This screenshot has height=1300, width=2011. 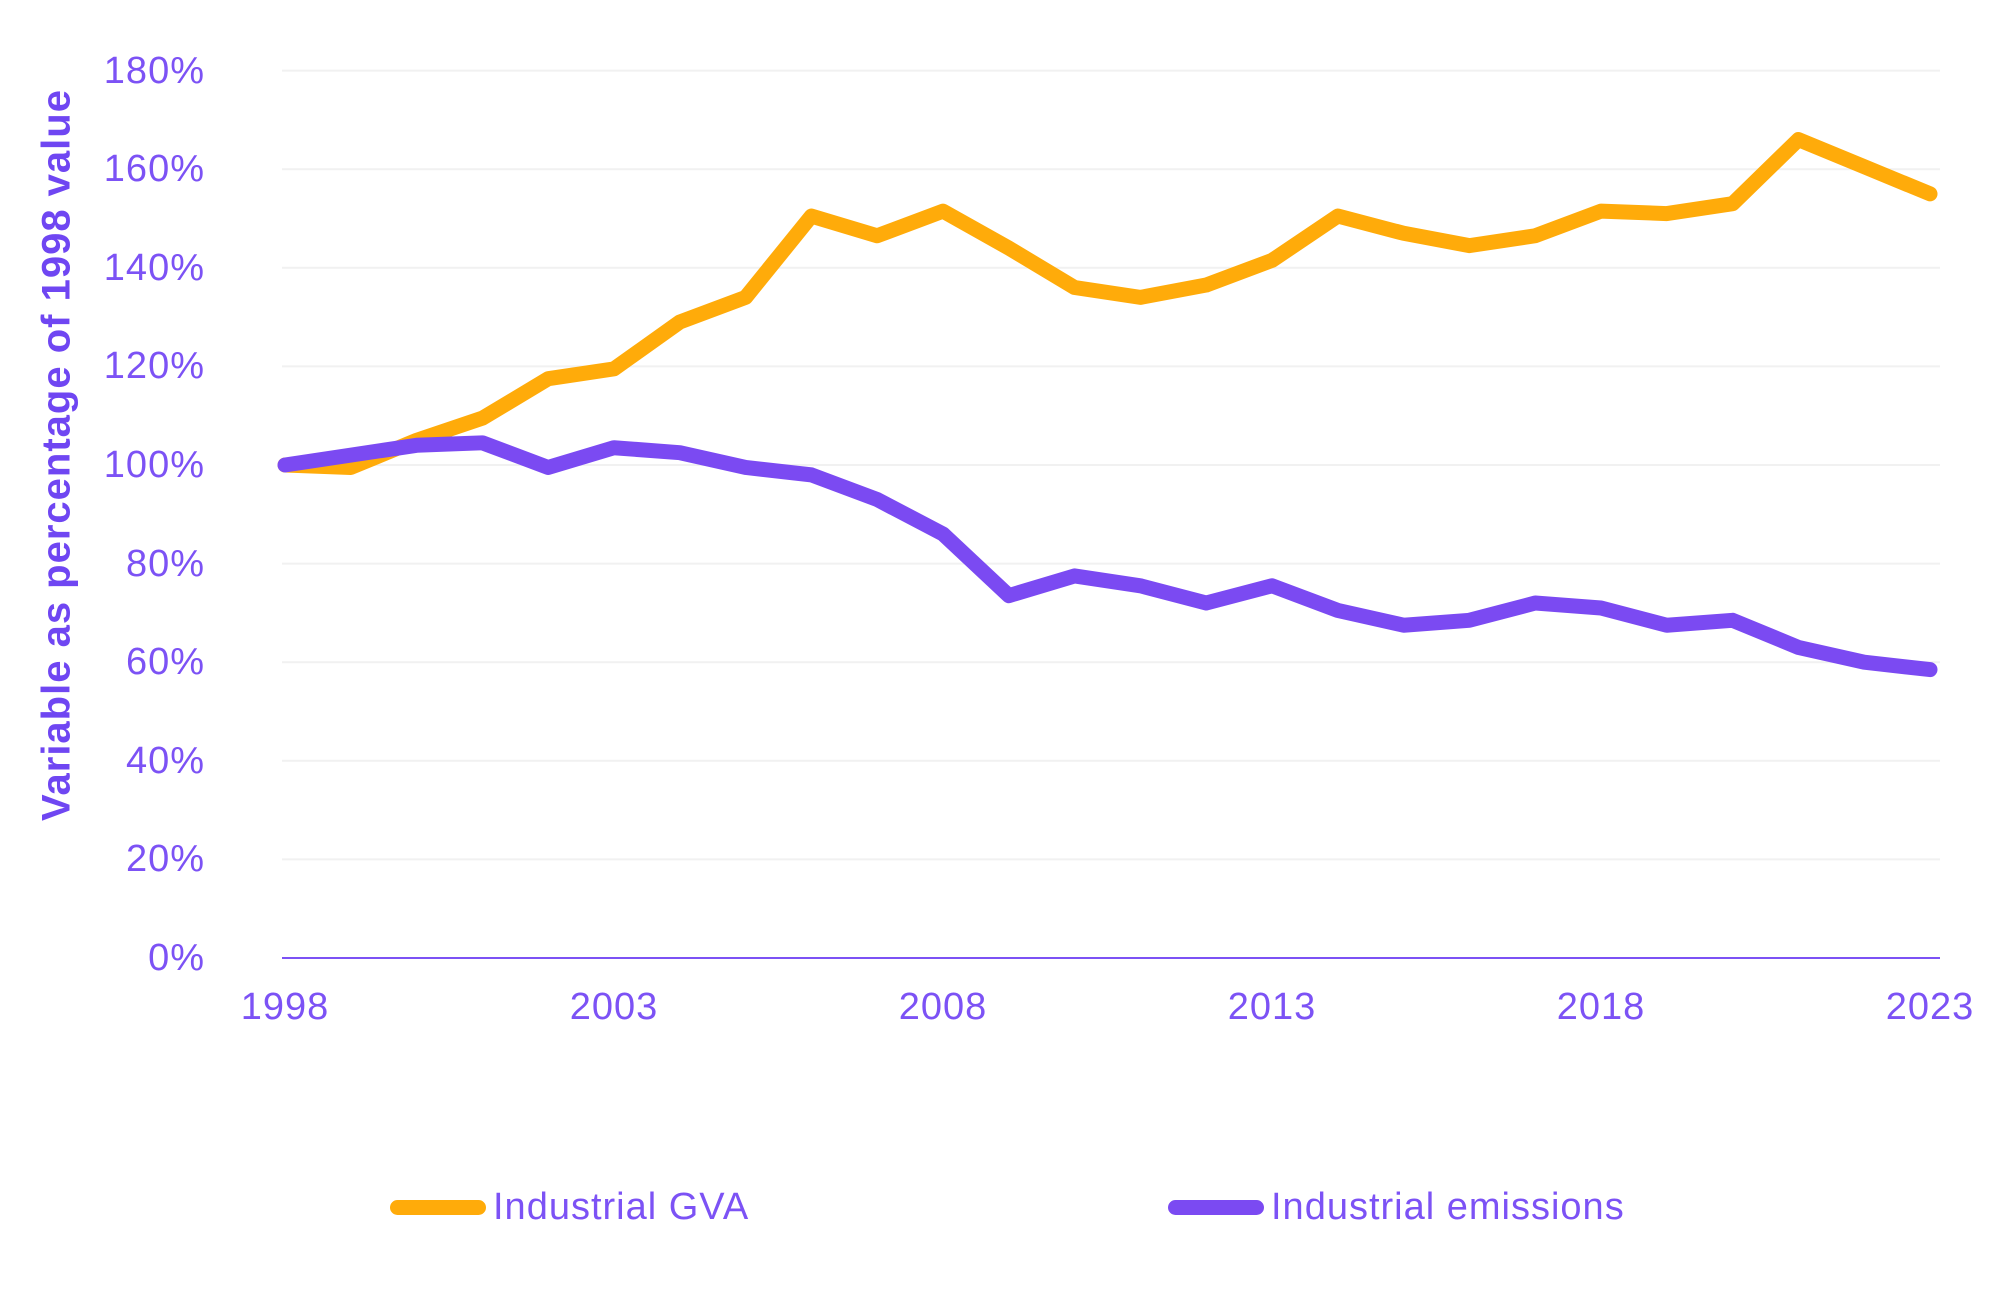 I want to click on y-tick-label-140: 140%, so click(x=154, y=267).